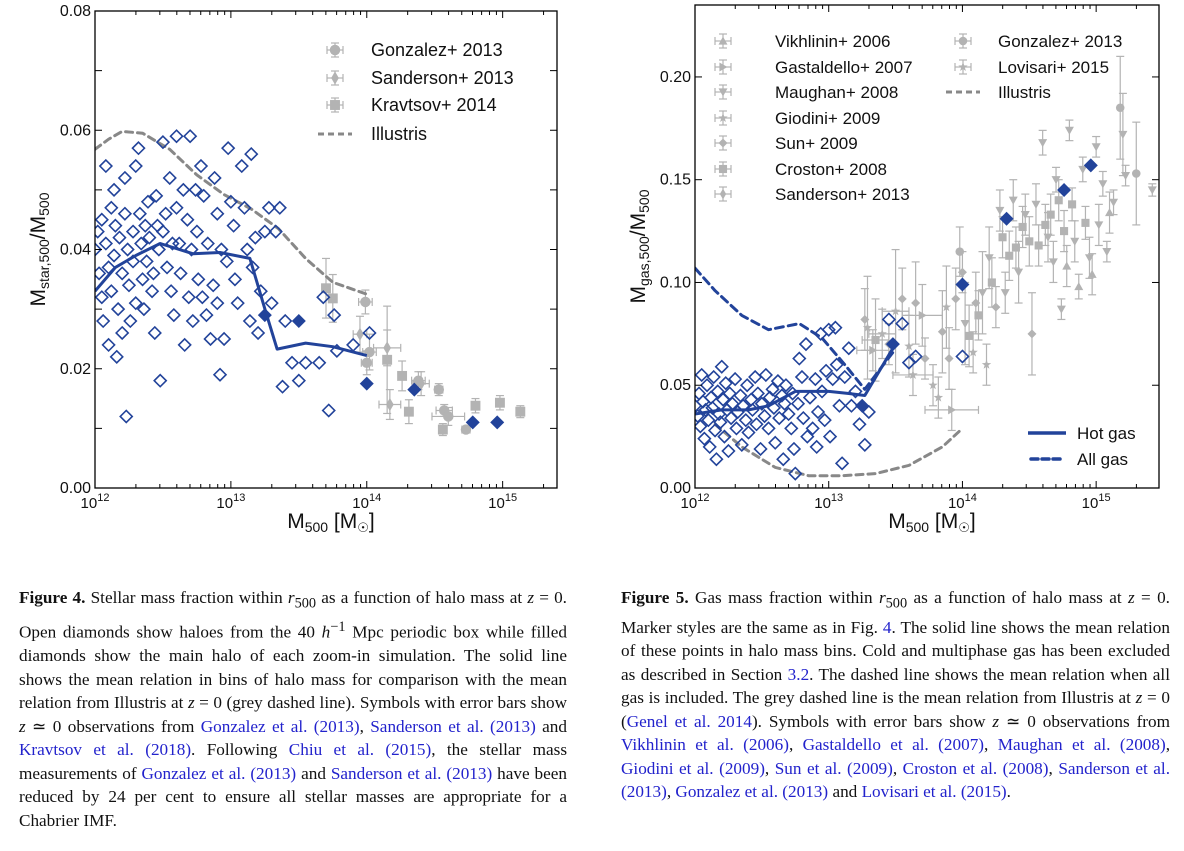  What do you see at coordinates (1017, 597) in the screenshot?
I see `caption-text: as a function of halo mass at` at bounding box center [1017, 597].